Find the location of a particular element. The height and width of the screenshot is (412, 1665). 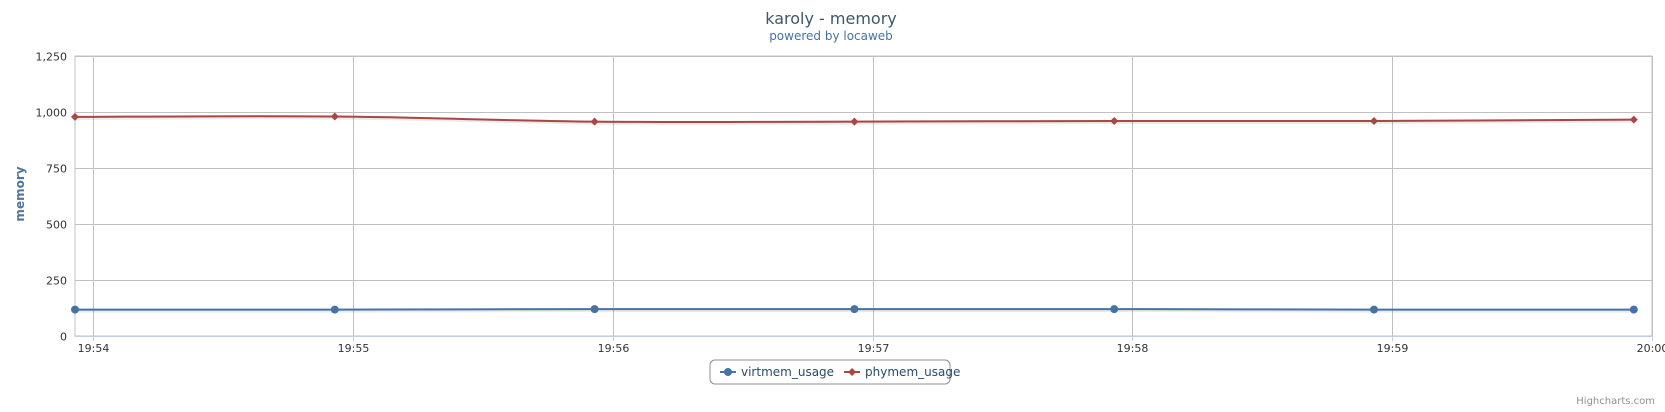

legend-label: phymem_usage is located at coordinates (912, 372).